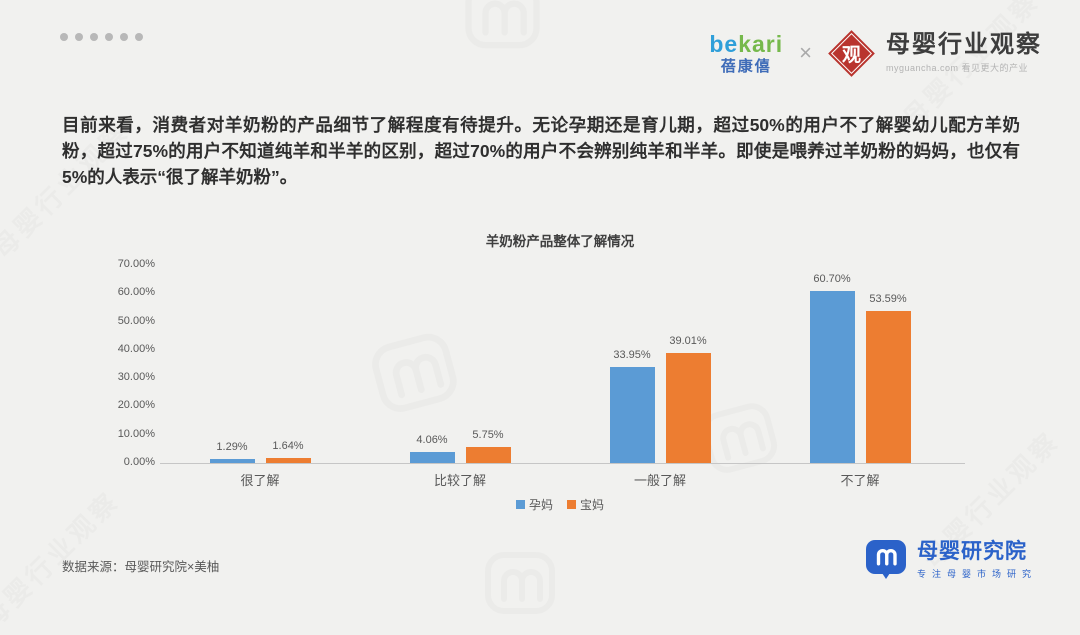 The width and height of the screenshot is (1080, 635). What do you see at coordinates (460, 364) in the screenshot?
I see `bar-group: 4.06% 5.75%` at bounding box center [460, 364].